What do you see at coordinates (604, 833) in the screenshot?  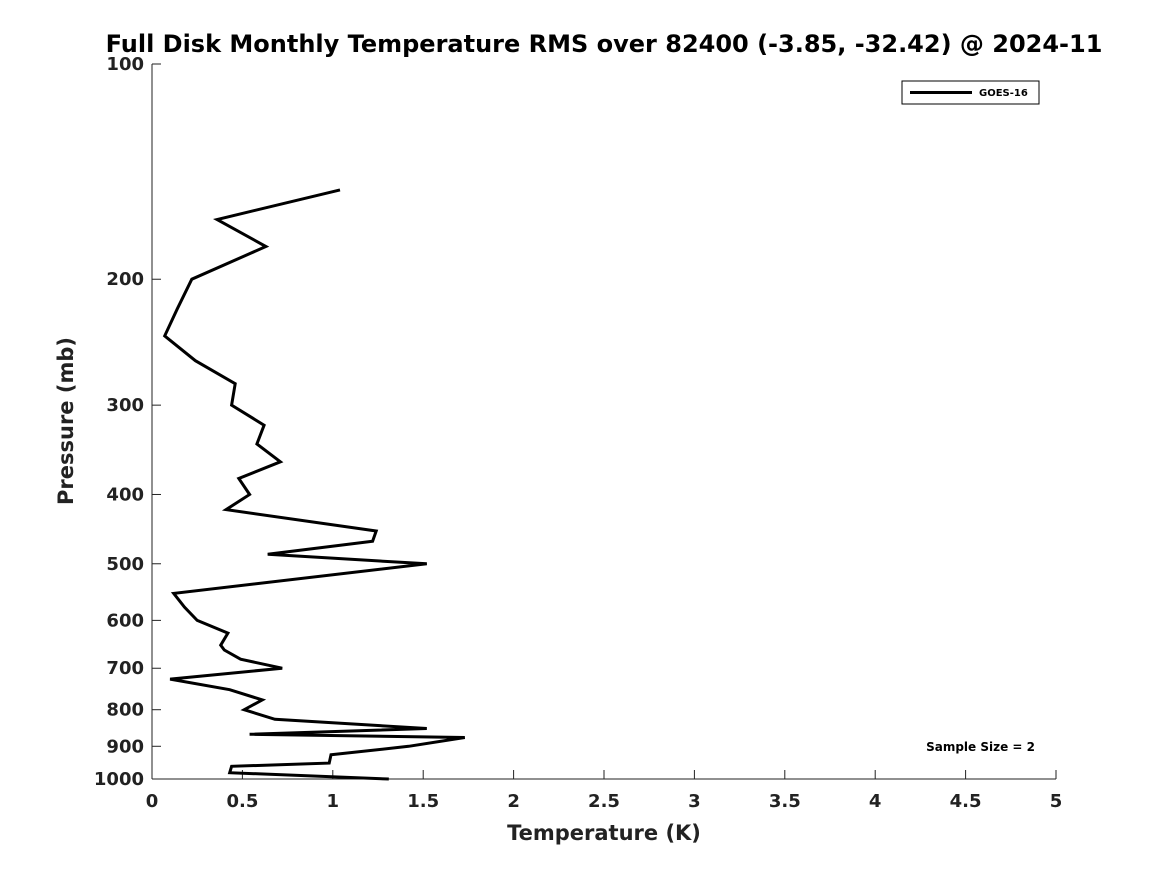 I see `x-axis-label: Temperature (K)` at bounding box center [604, 833].